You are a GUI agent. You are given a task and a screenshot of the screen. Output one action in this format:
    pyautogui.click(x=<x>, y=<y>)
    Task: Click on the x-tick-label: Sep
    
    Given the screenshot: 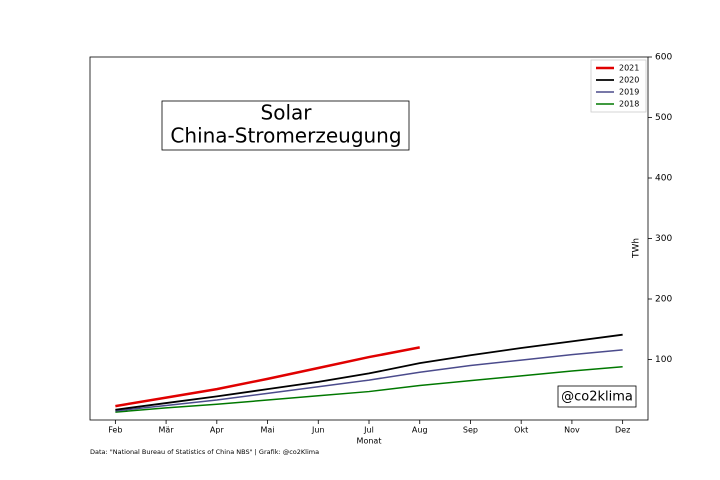 What is the action you would take?
    pyautogui.click(x=470, y=430)
    